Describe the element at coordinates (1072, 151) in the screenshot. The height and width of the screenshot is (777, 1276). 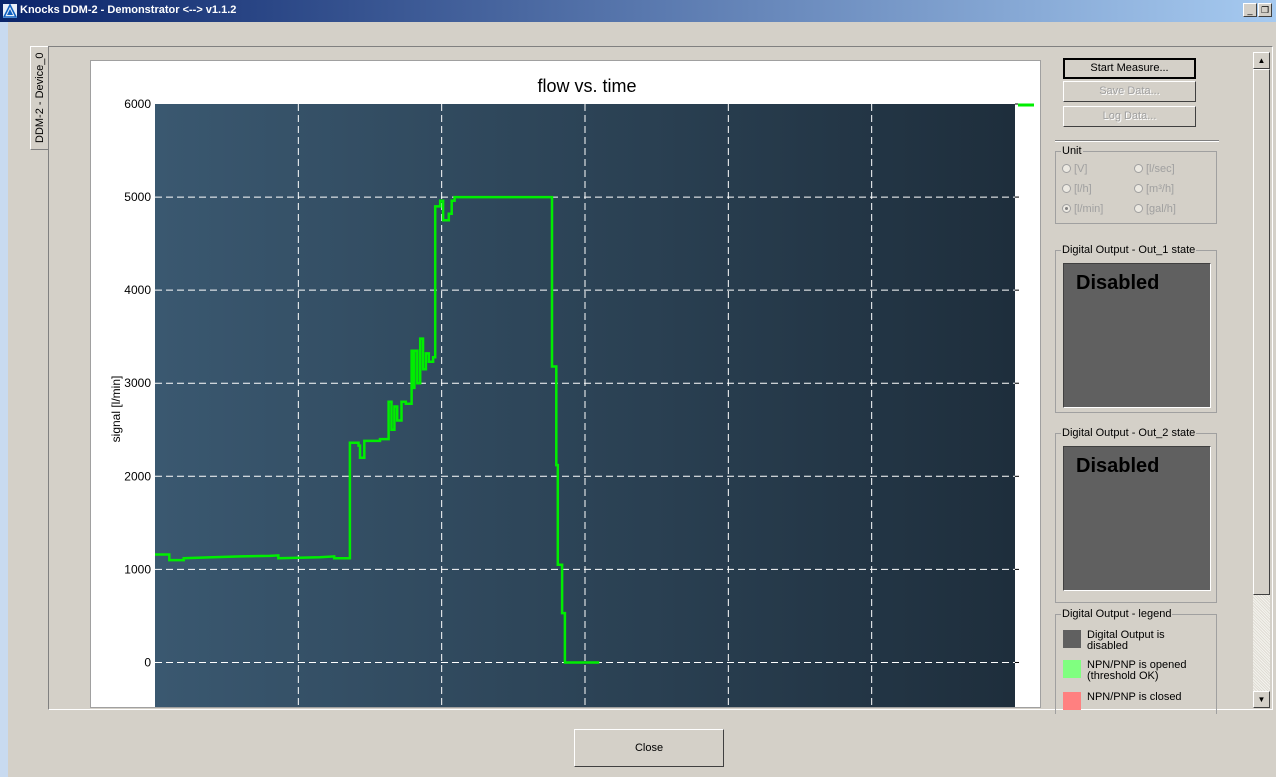
I see `unit-group-title: Unit` at that location.